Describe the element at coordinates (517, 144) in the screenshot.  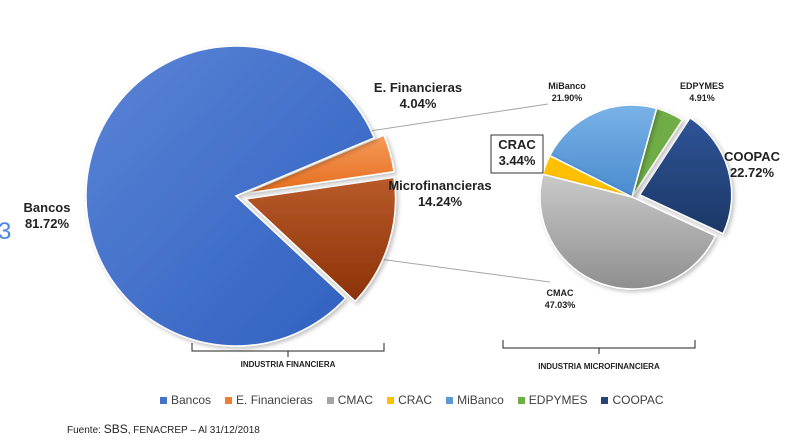
I see `pie2-label-crac: CRAC` at that location.